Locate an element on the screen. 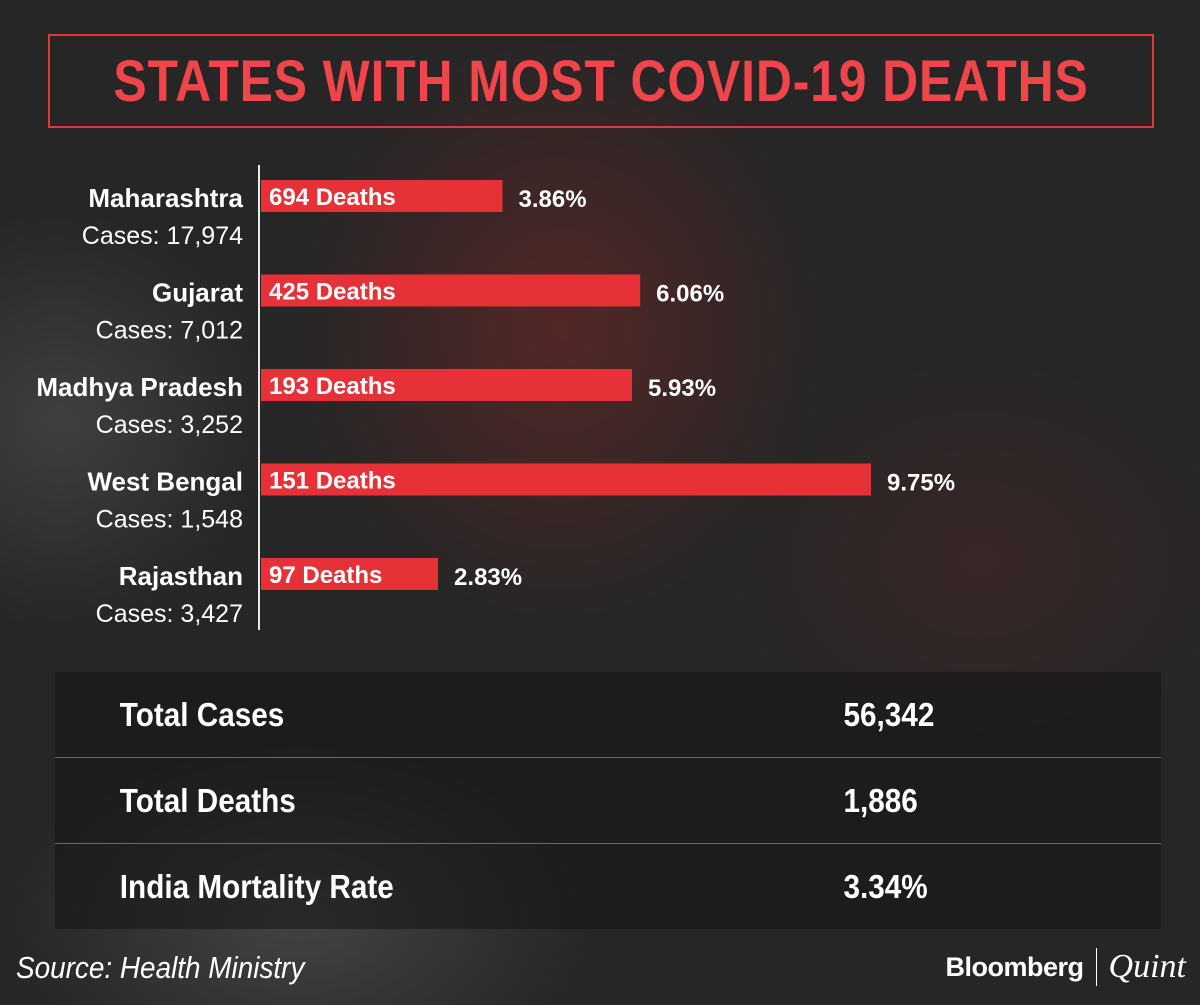 The width and height of the screenshot is (1200, 1005). brand-divider is located at coordinates (1096, 967).